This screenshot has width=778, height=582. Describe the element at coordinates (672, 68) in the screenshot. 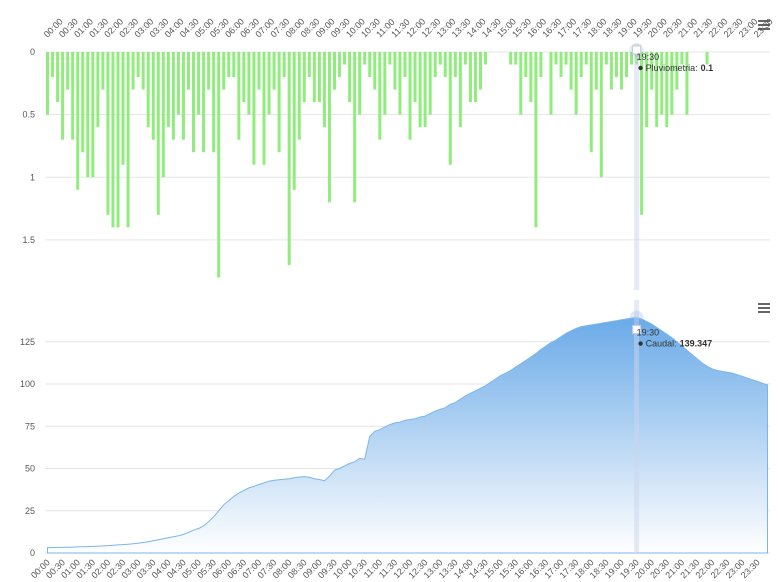

I see `tooltip-name: Pluviometria:` at that location.